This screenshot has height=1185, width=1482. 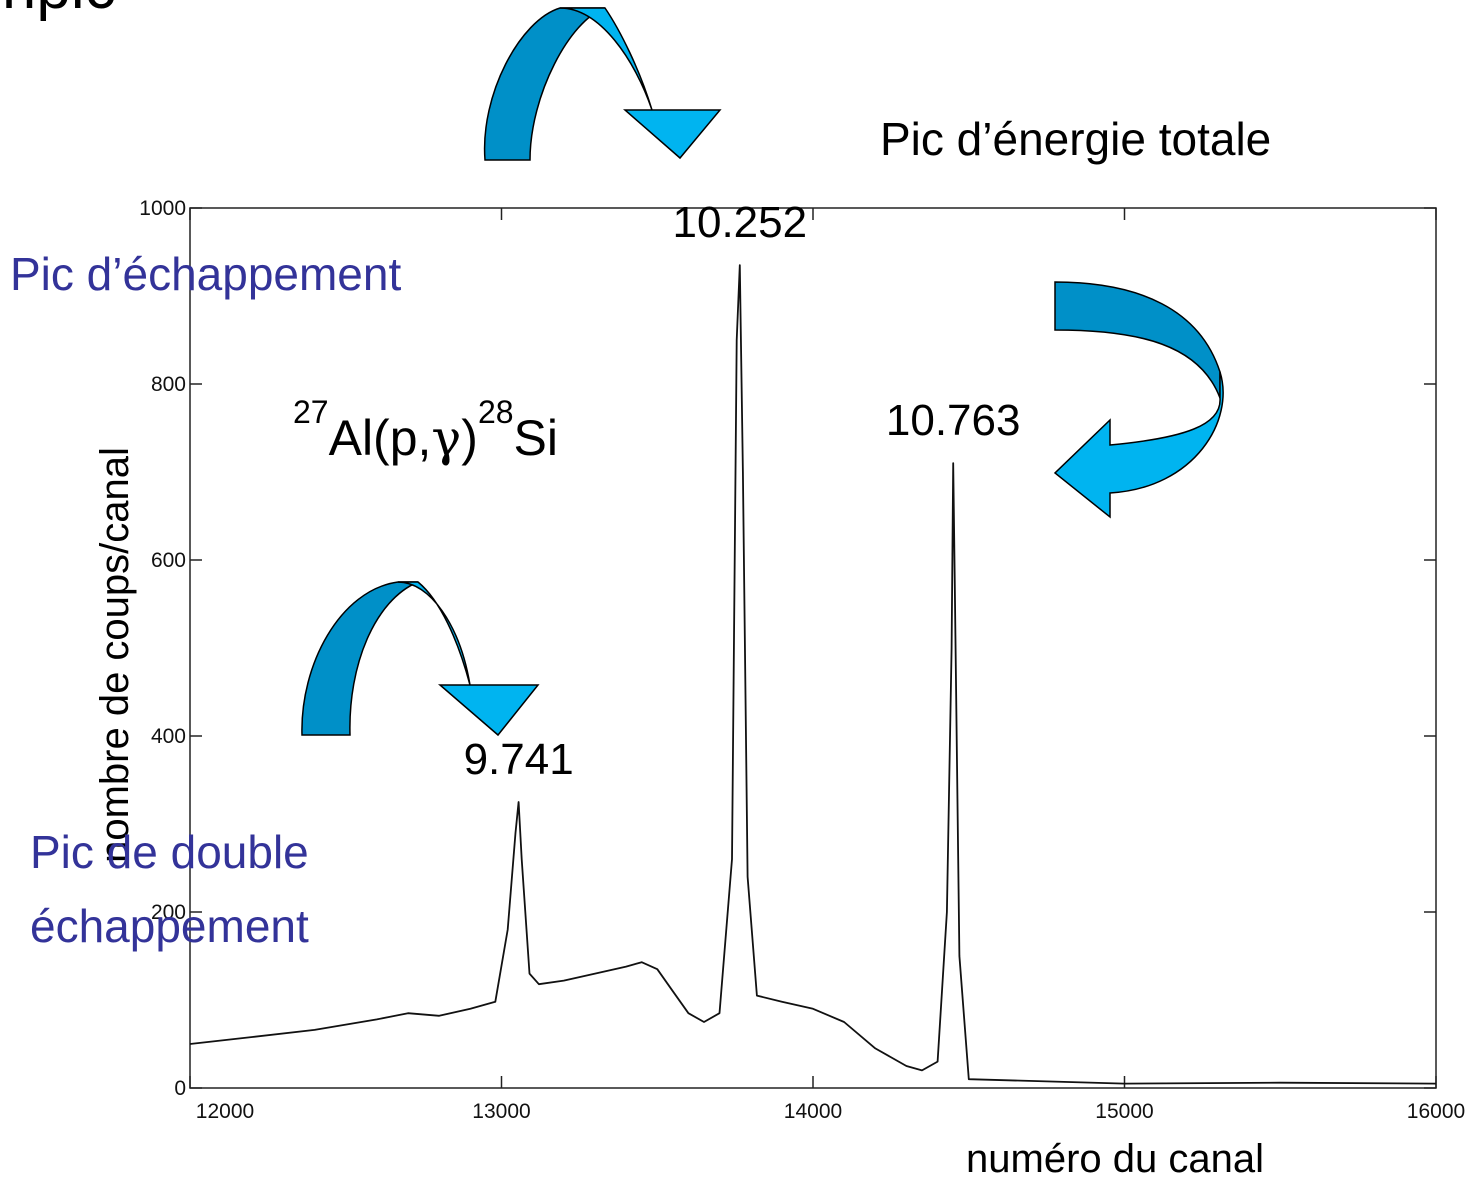 I want to click on peak-label: 10.252, so click(x=740, y=222).